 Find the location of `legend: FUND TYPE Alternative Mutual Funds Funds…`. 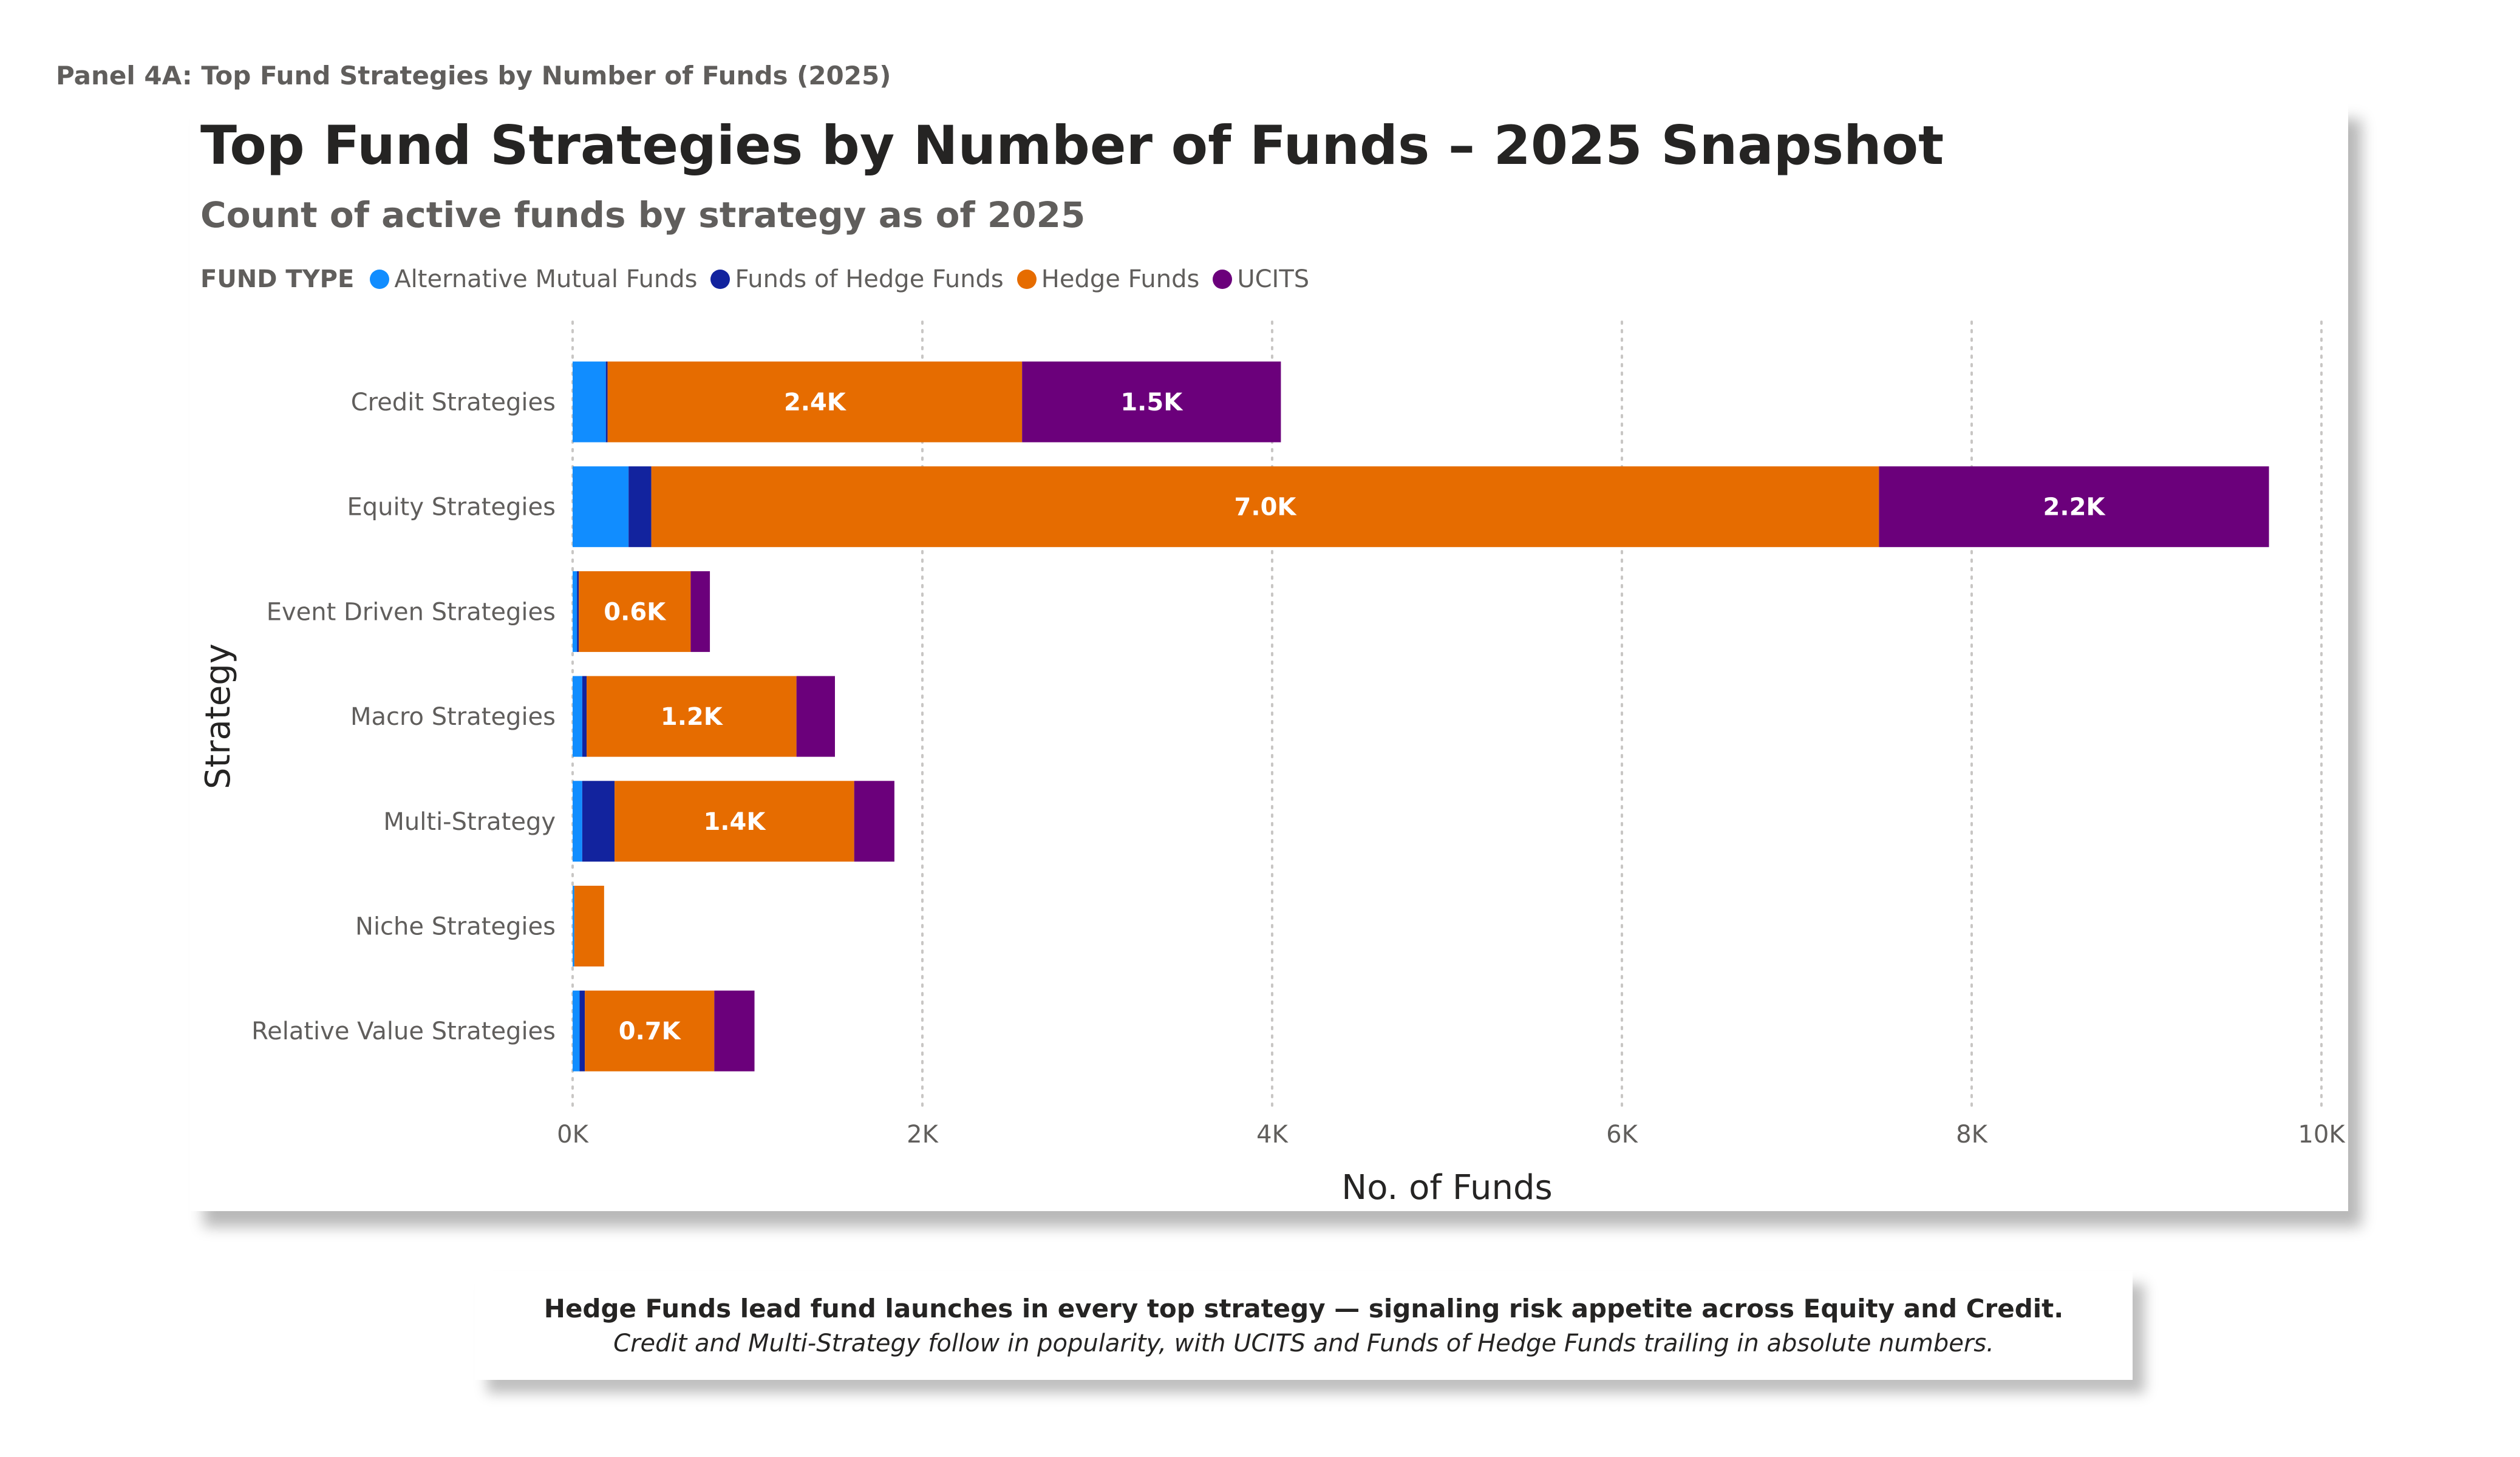

legend: FUND TYPE Alternative Mutual Funds Funds… is located at coordinates (761, 279).